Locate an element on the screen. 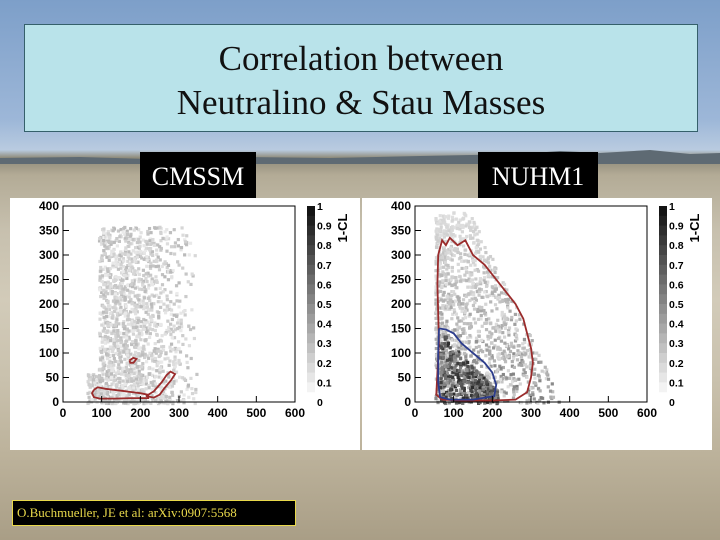 The height and width of the screenshot is (540, 720). colorbar-tick-label: 0.5 is located at coordinates (676, 305).